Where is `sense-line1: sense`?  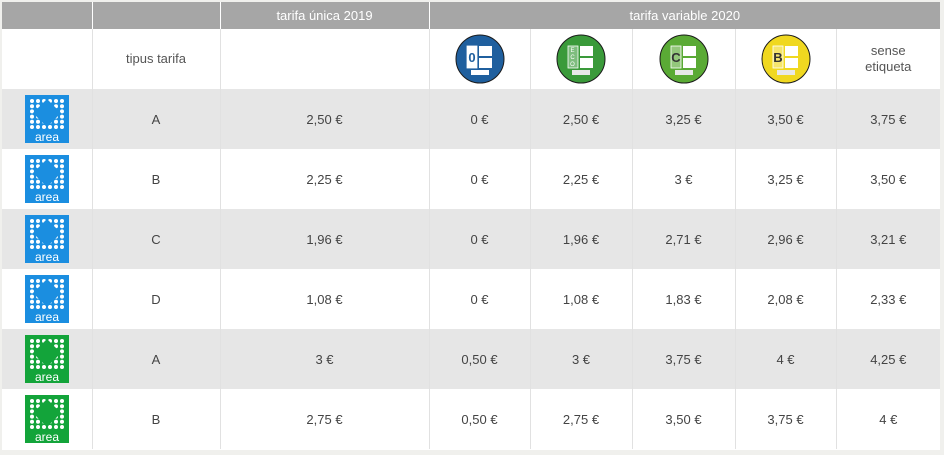
sense-line1: sense is located at coordinates (888, 50).